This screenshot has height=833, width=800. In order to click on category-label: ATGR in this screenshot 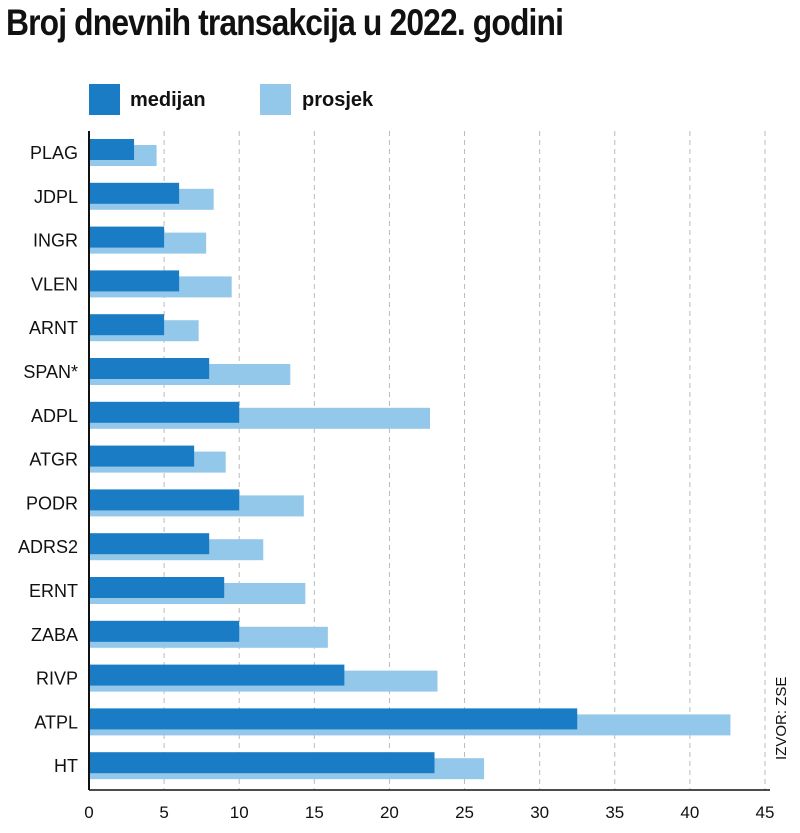, I will do `click(53, 460)`.